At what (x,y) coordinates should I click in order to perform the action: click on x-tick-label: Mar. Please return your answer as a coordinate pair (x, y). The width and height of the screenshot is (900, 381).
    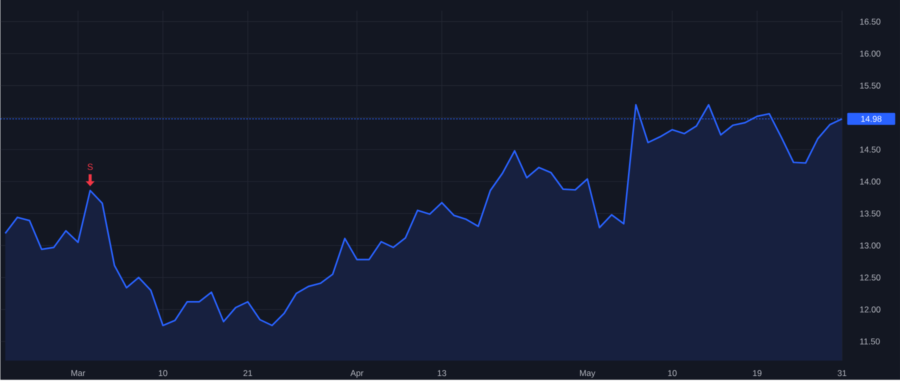
    Looking at the image, I should click on (78, 373).